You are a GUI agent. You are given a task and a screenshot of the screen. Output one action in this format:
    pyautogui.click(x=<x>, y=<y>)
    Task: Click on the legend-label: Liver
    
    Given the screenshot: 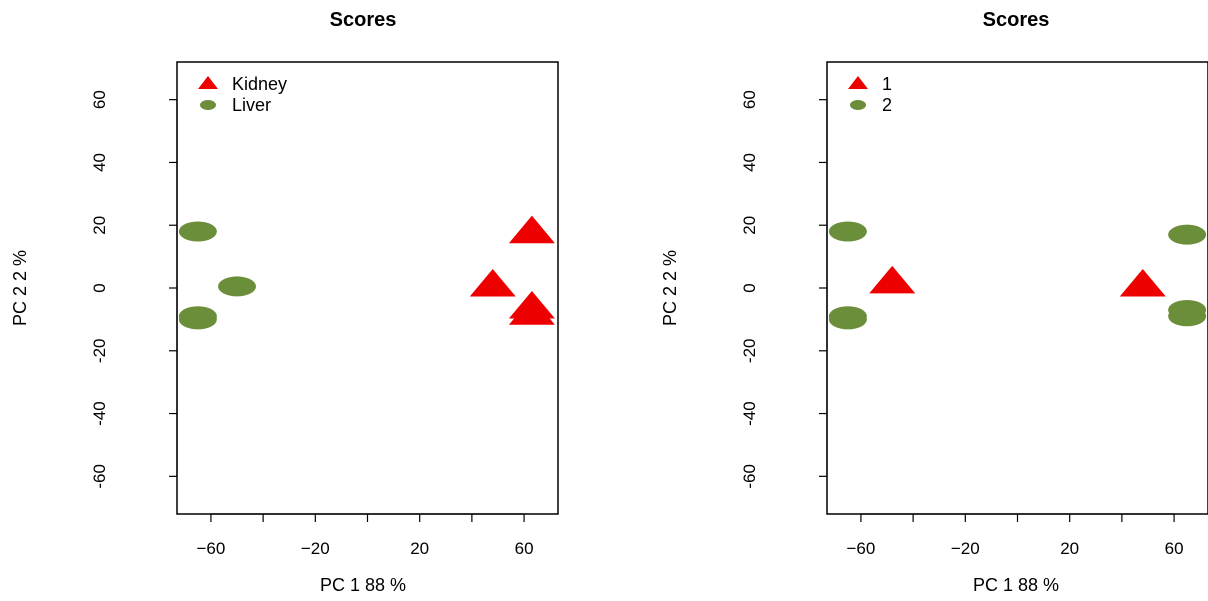 What is the action you would take?
    pyautogui.click(x=251, y=105)
    